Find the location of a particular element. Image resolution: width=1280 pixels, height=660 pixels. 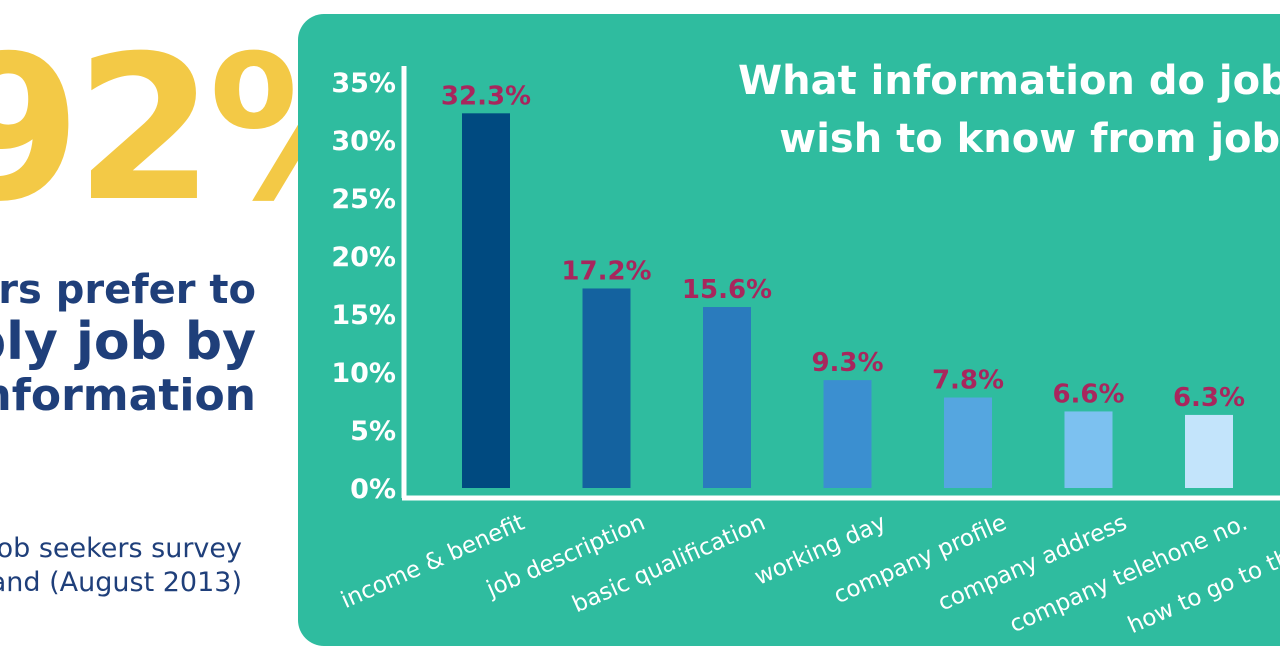

bar-value-label: 6.3% is located at coordinates (1209, 398).